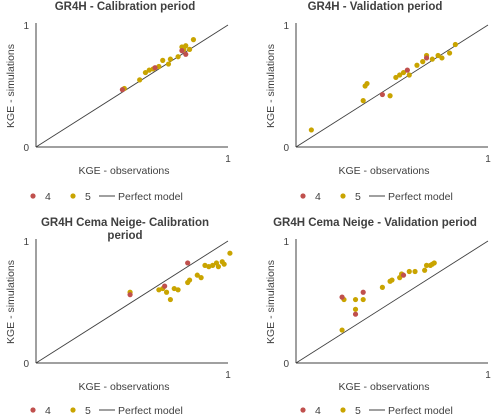 The width and height of the screenshot is (500, 420). I want to click on chart-title: GR4H Cema Neige- Calibration period, so click(125, 229).